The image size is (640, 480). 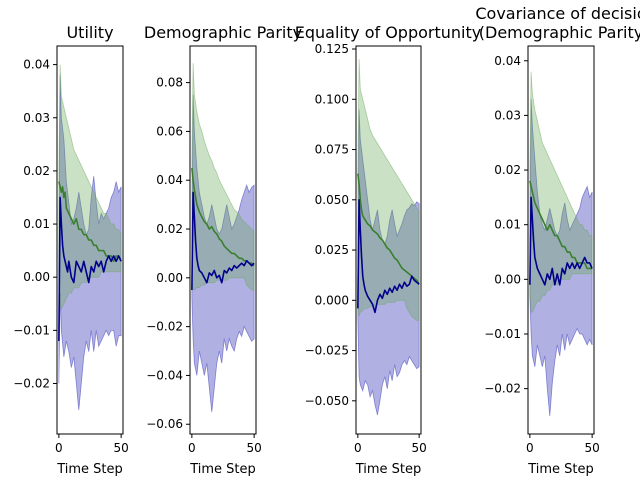 What do you see at coordinates (89, 32) in the screenshot?
I see `subplot-title: Utility` at bounding box center [89, 32].